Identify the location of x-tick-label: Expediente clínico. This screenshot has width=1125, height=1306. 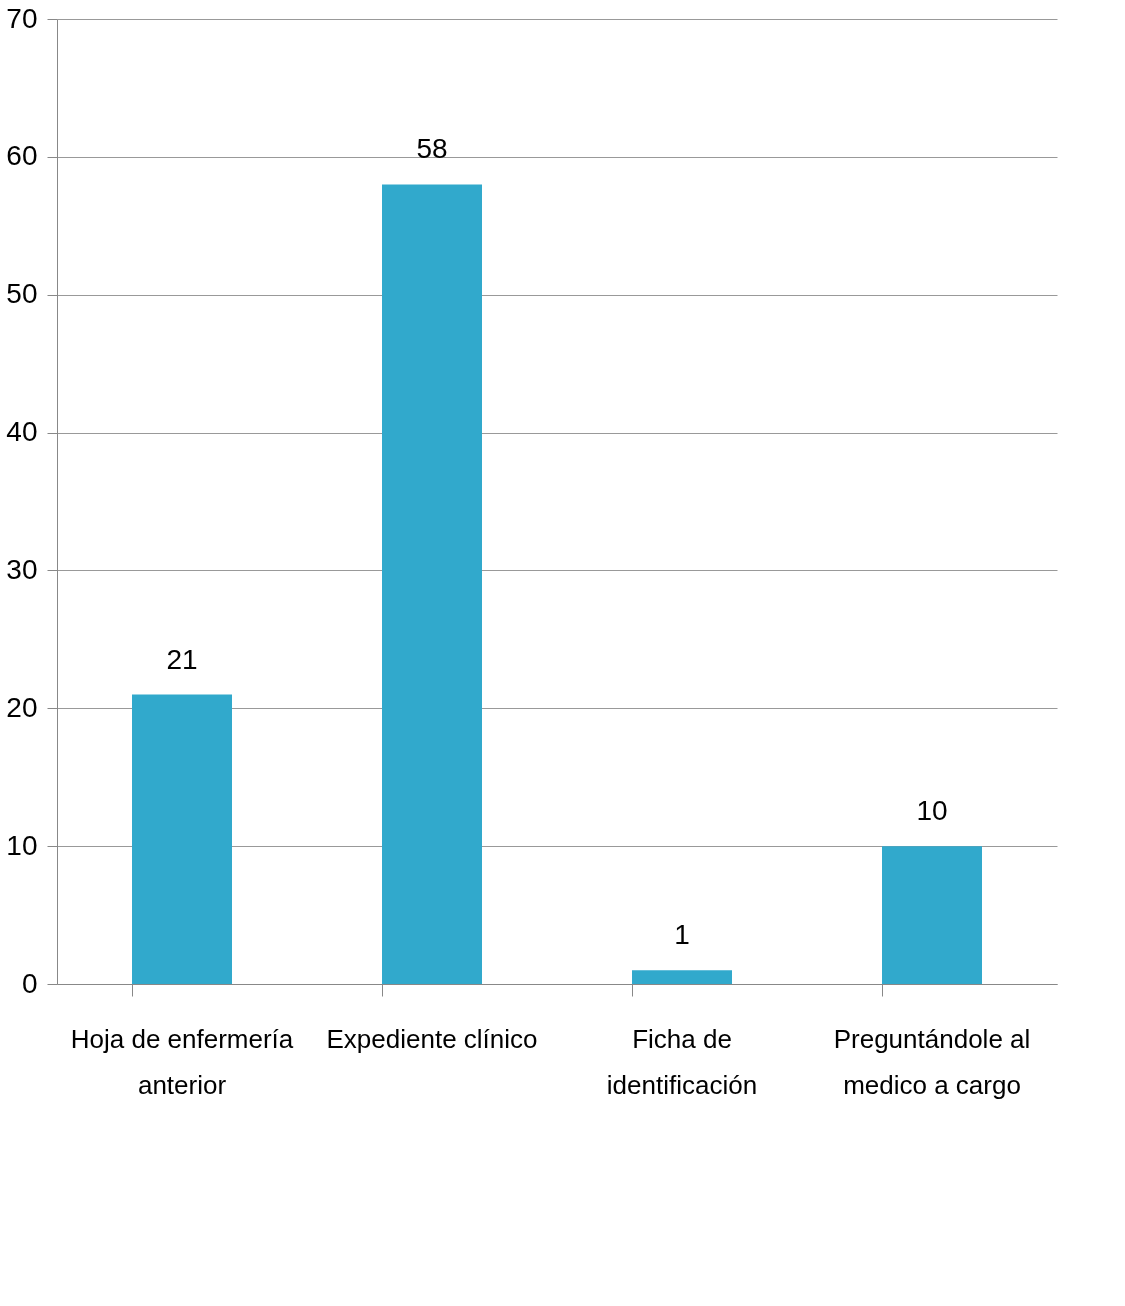
(432, 1038).